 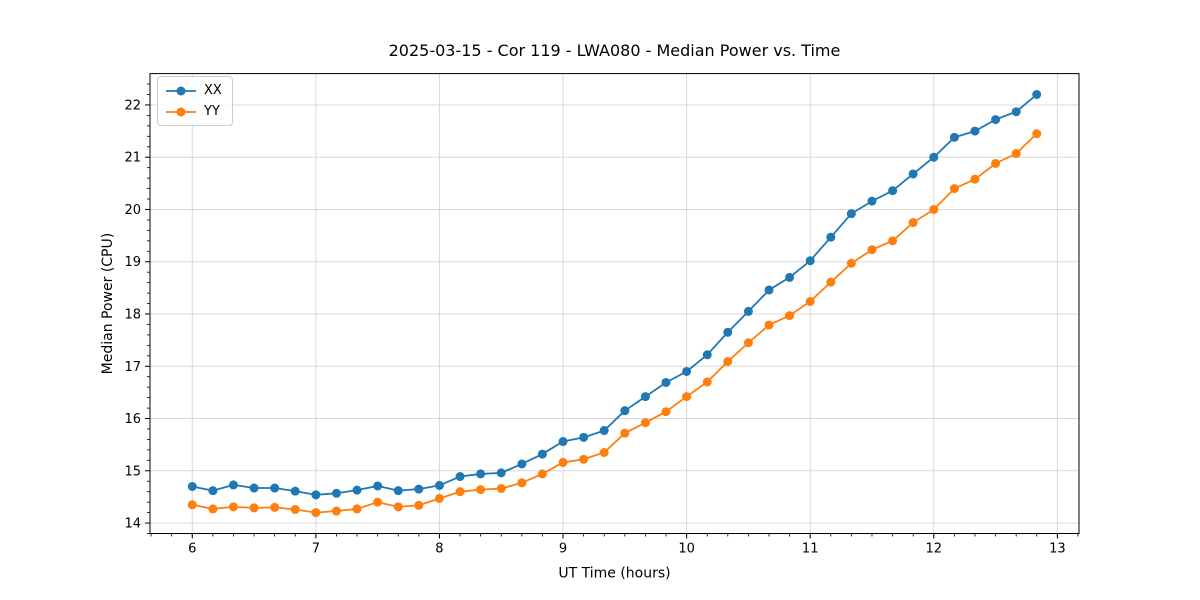 What do you see at coordinates (1057, 549) in the screenshot?
I see `x-tick-label: 13` at bounding box center [1057, 549].